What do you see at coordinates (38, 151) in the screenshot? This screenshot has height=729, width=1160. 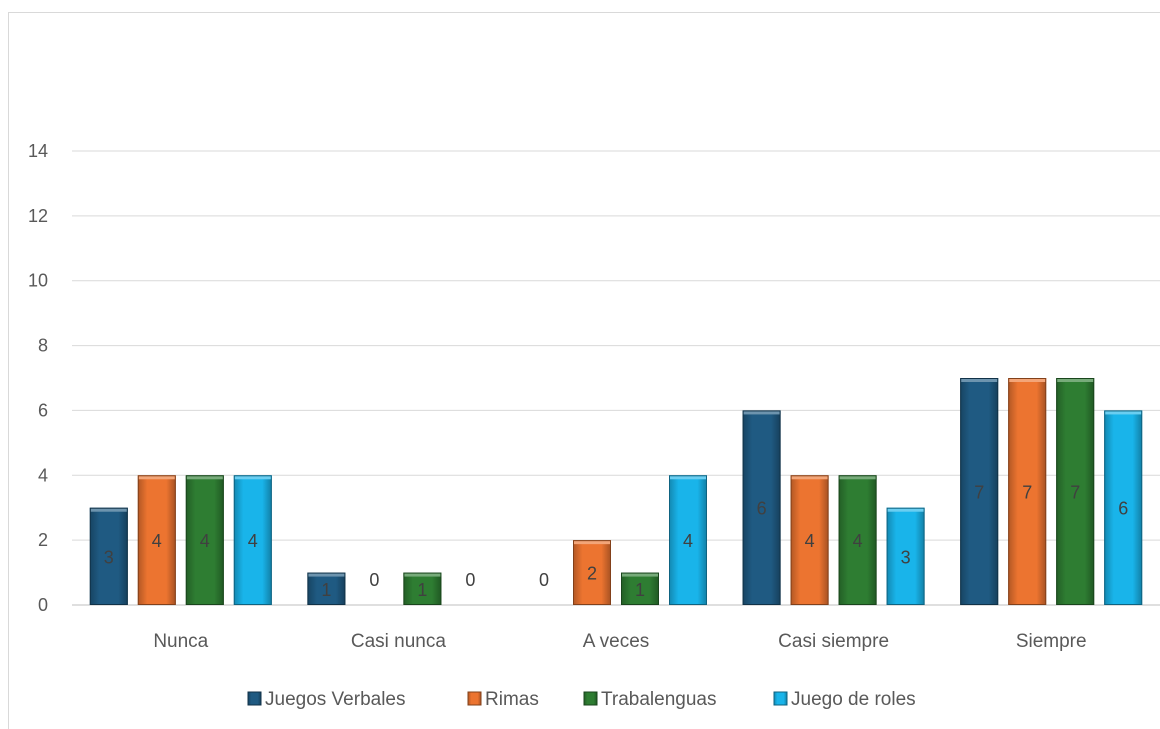 I see `y-tick-label: 14` at bounding box center [38, 151].